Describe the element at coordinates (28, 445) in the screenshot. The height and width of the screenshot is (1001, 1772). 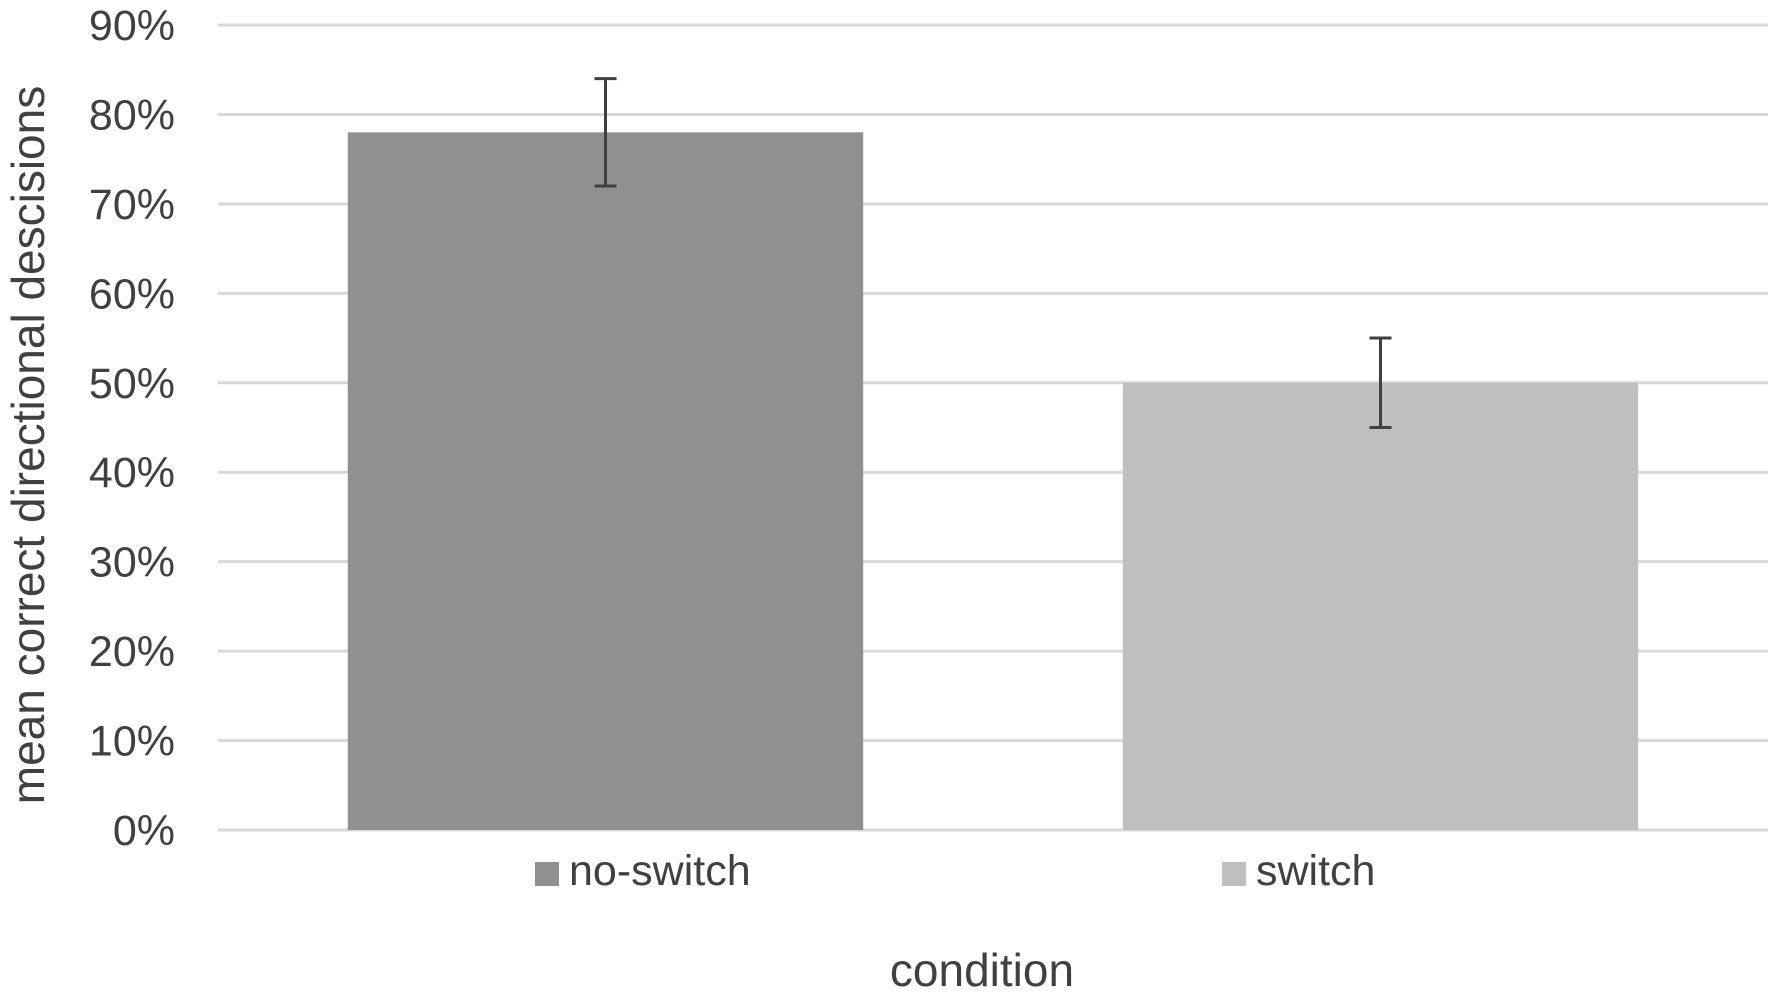
I see `y-axis-title: mean correct directional descisions` at that location.